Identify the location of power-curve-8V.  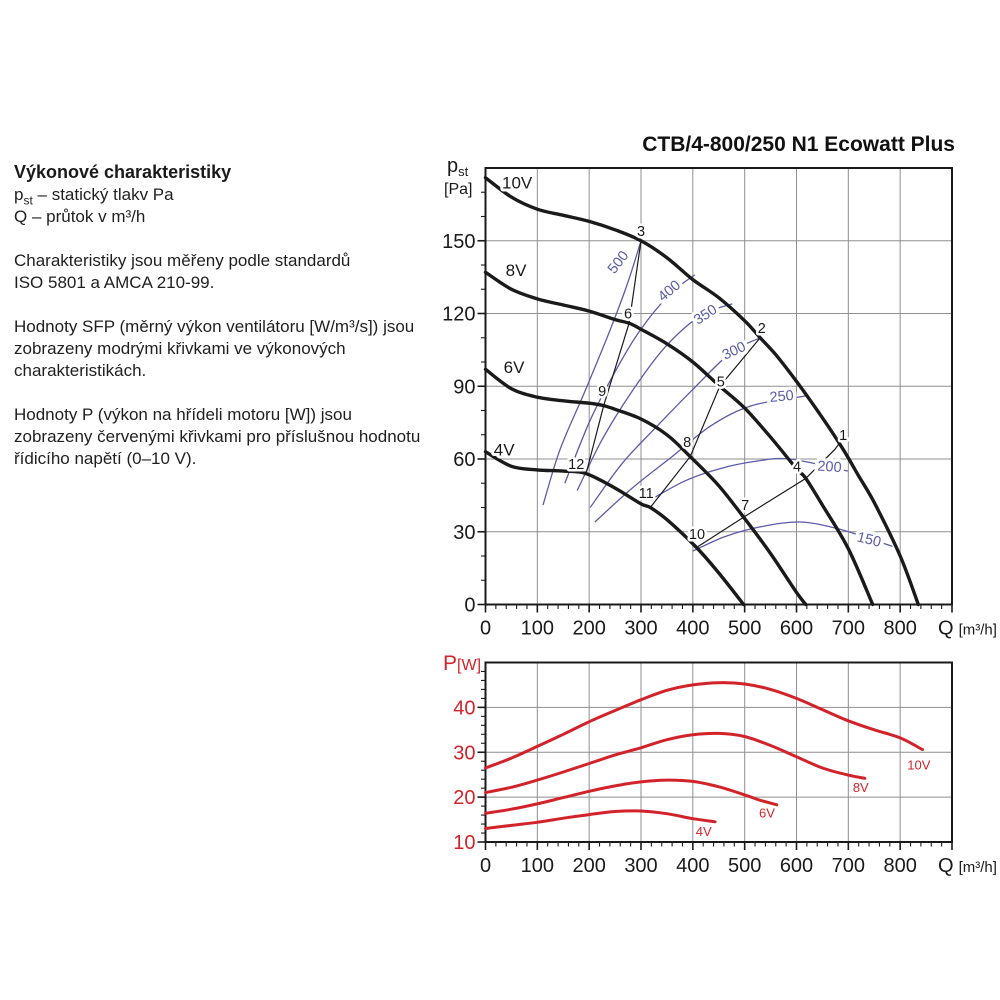
(675, 763).